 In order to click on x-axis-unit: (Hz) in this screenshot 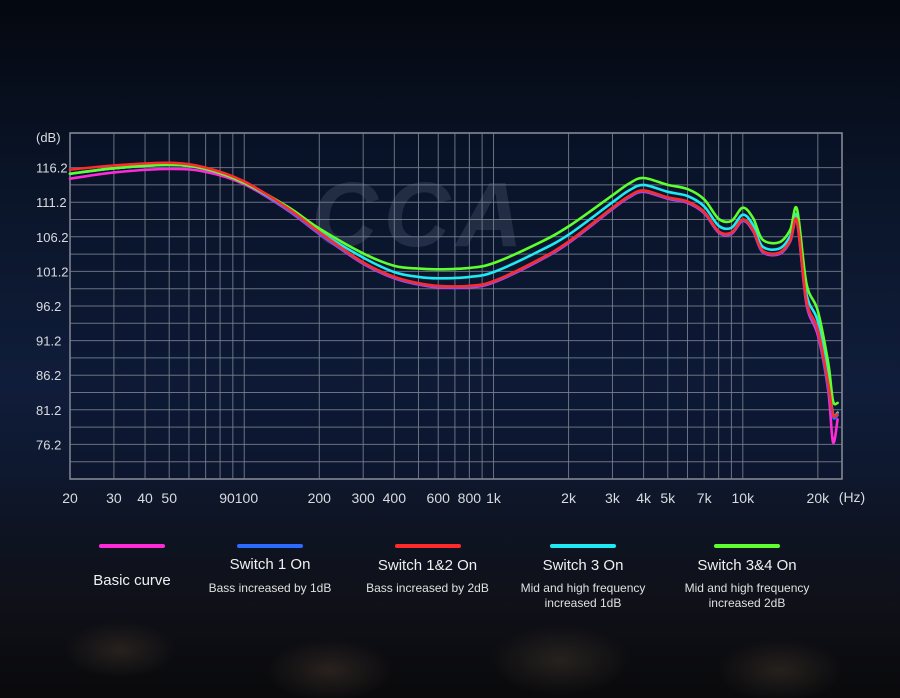, I will do `click(852, 497)`.